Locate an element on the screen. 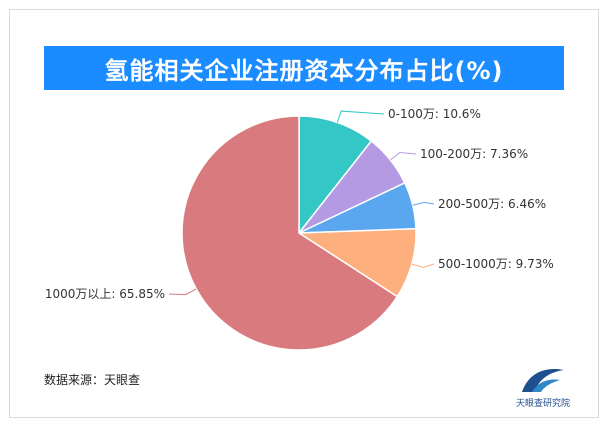 The width and height of the screenshot is (610, 427). logo-text: 天眼查研究院 is located at coordinates (542, 404).